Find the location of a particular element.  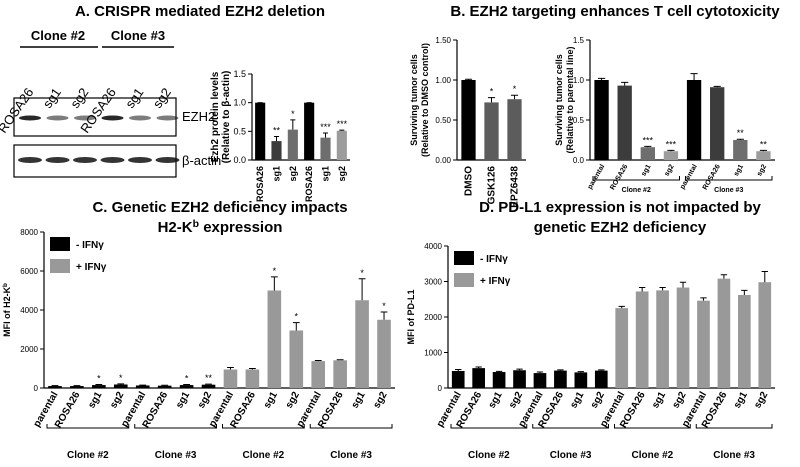

y-tick-label: 3000 is located at coordinates (433, 282).